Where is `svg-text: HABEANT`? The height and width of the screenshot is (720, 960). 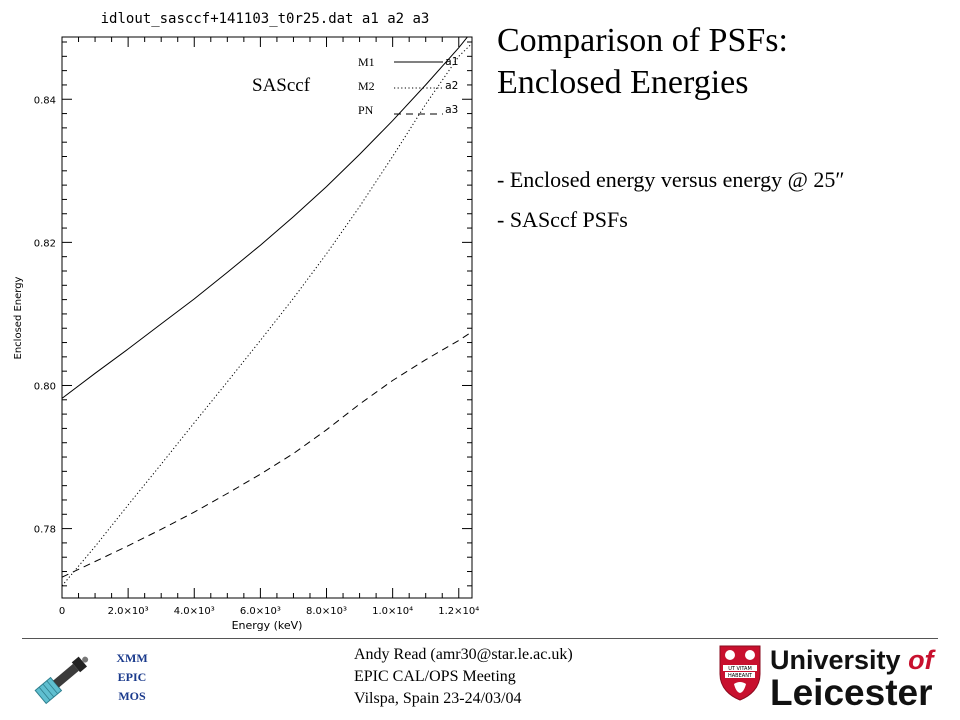 svg-text: HABEANT is located at coordinates (740, 676).